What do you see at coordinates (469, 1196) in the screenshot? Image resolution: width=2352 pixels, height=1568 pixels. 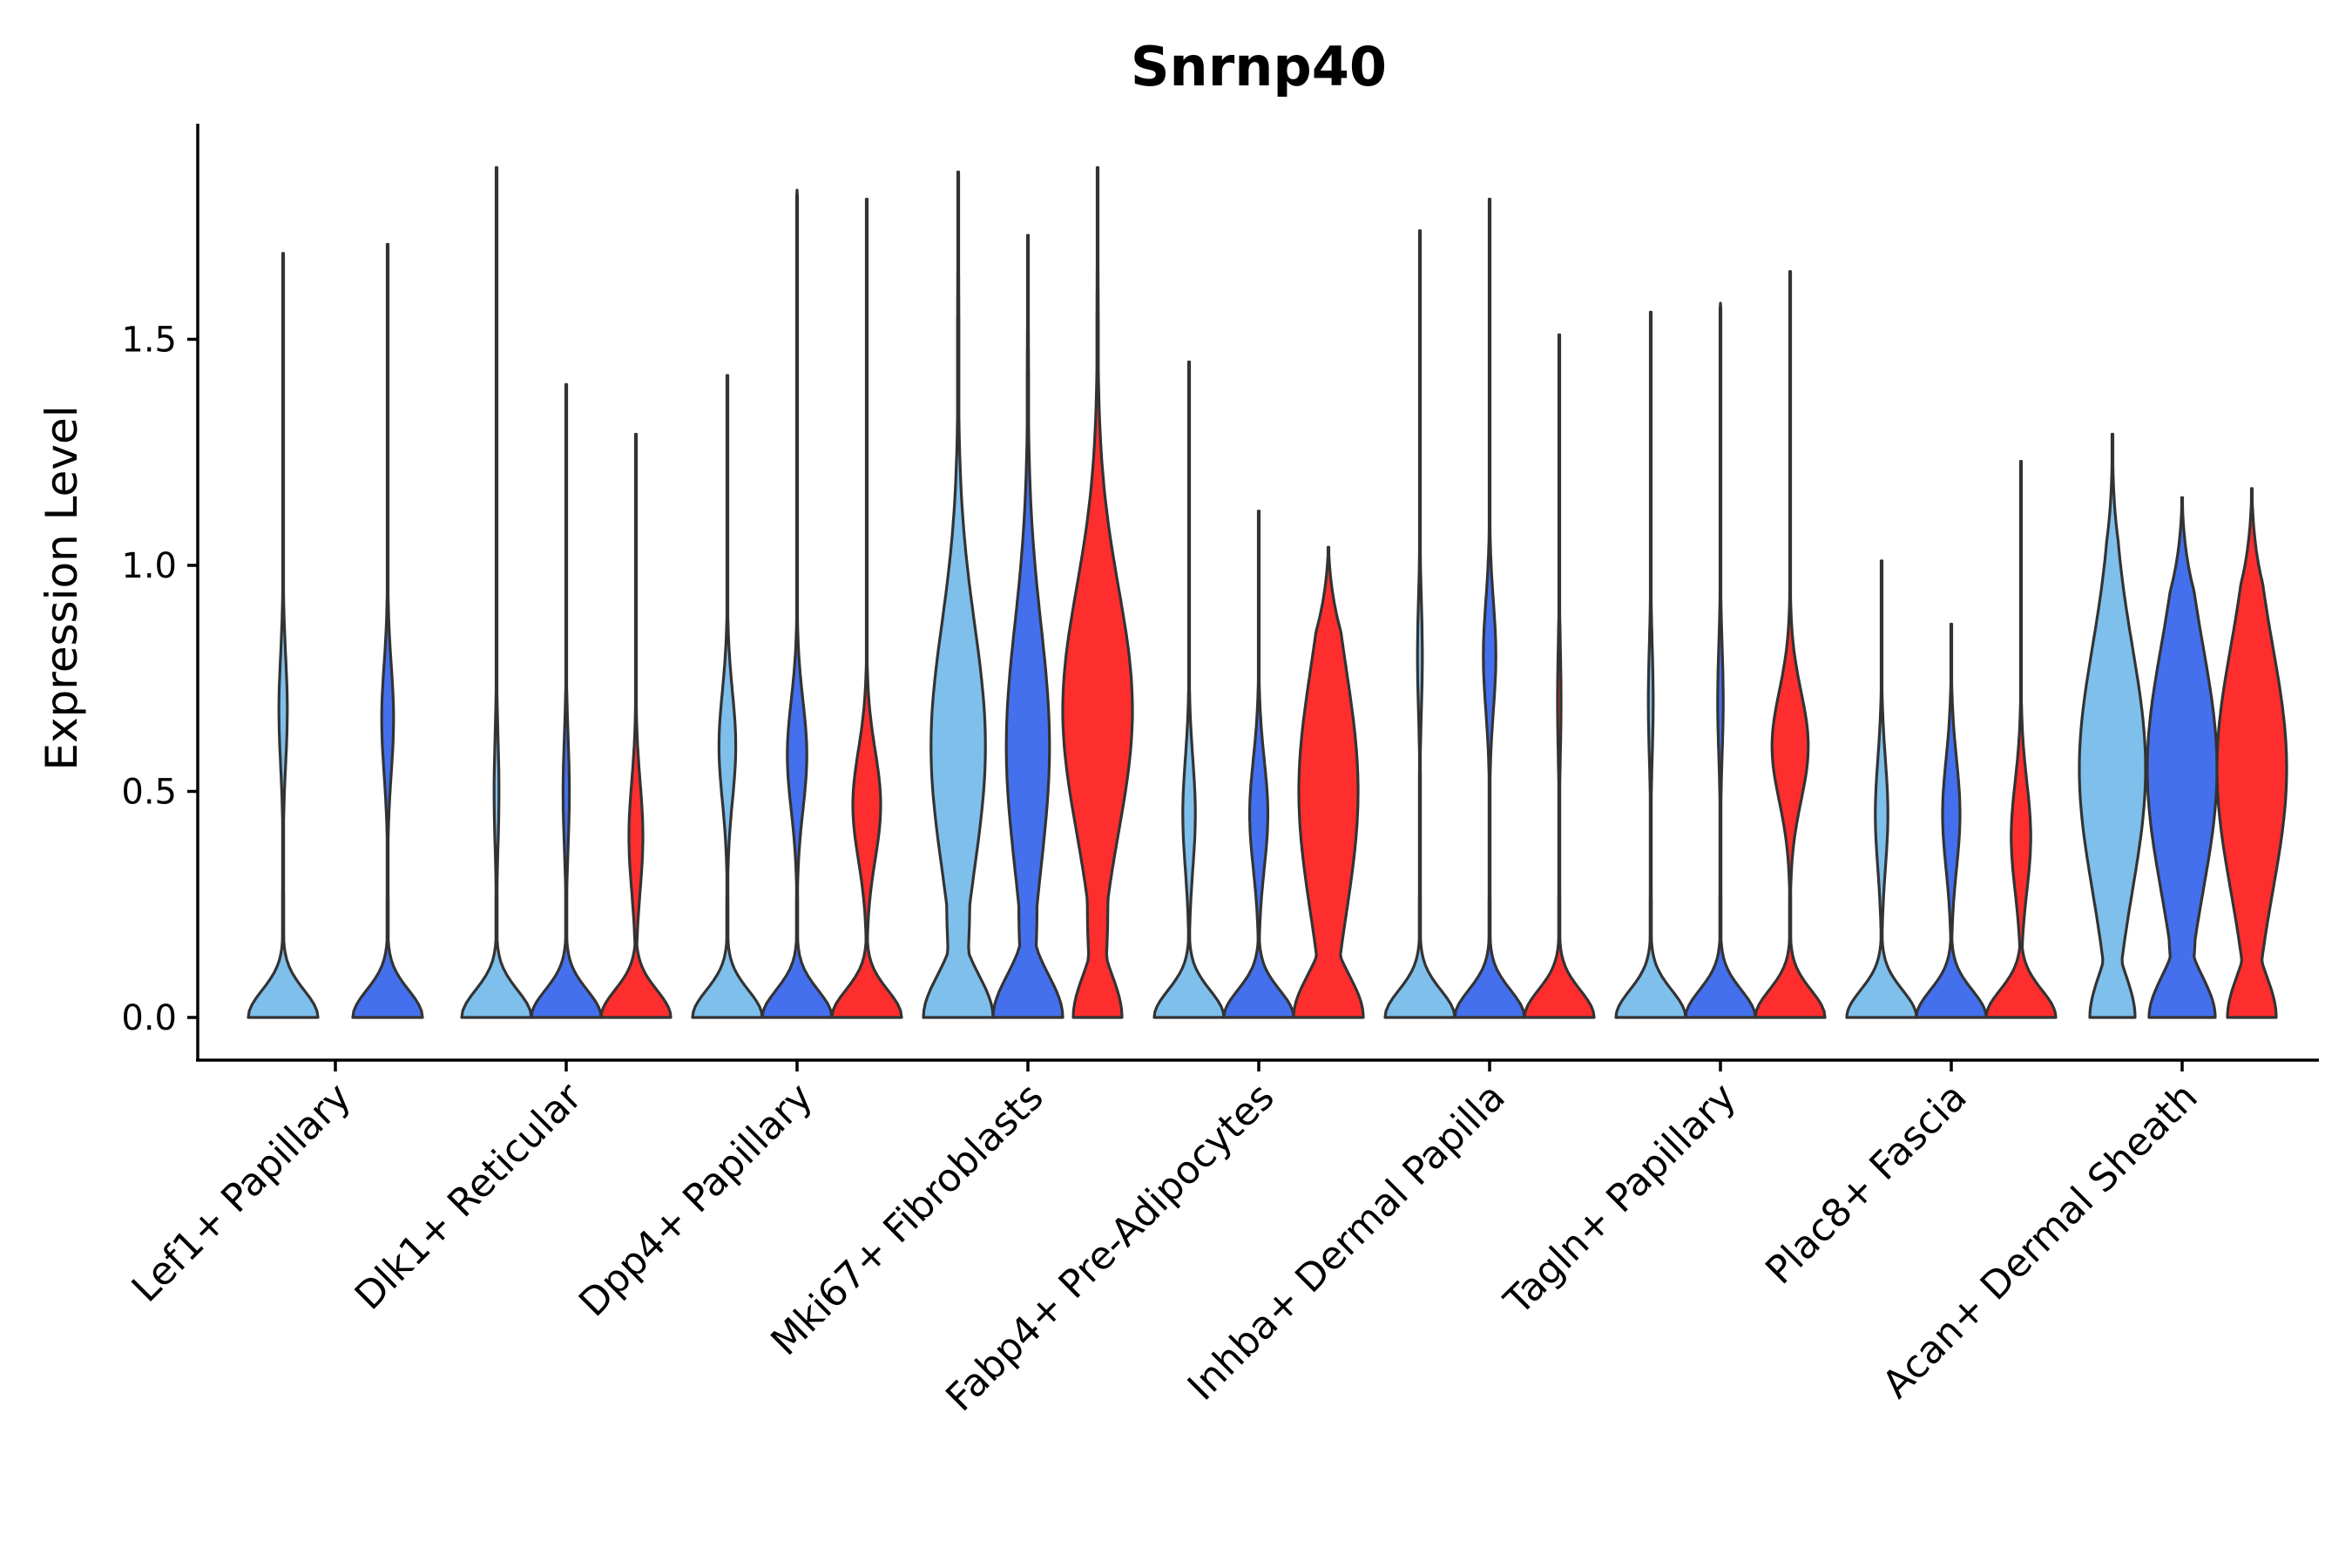 I see `x-tick-label: Dlk1+ Reticular` at bounding box center [469, 1196].